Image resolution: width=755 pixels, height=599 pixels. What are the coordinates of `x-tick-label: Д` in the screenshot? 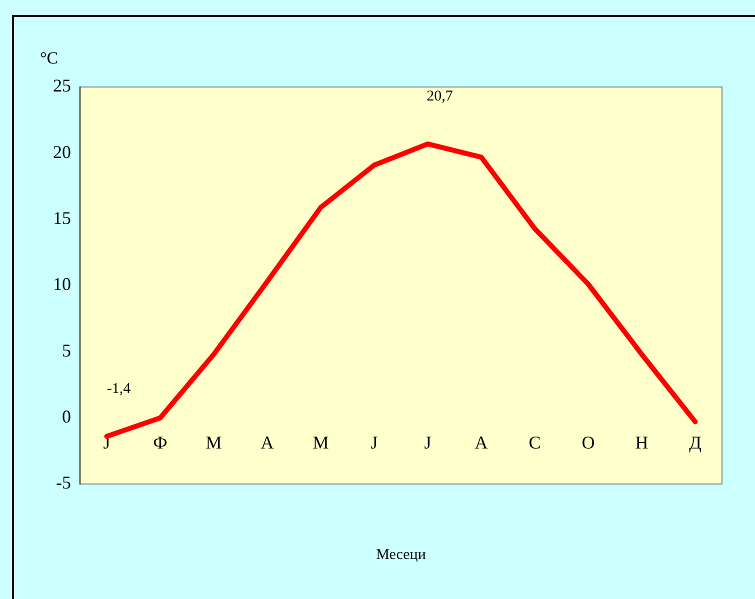 It's located at (695, 442).